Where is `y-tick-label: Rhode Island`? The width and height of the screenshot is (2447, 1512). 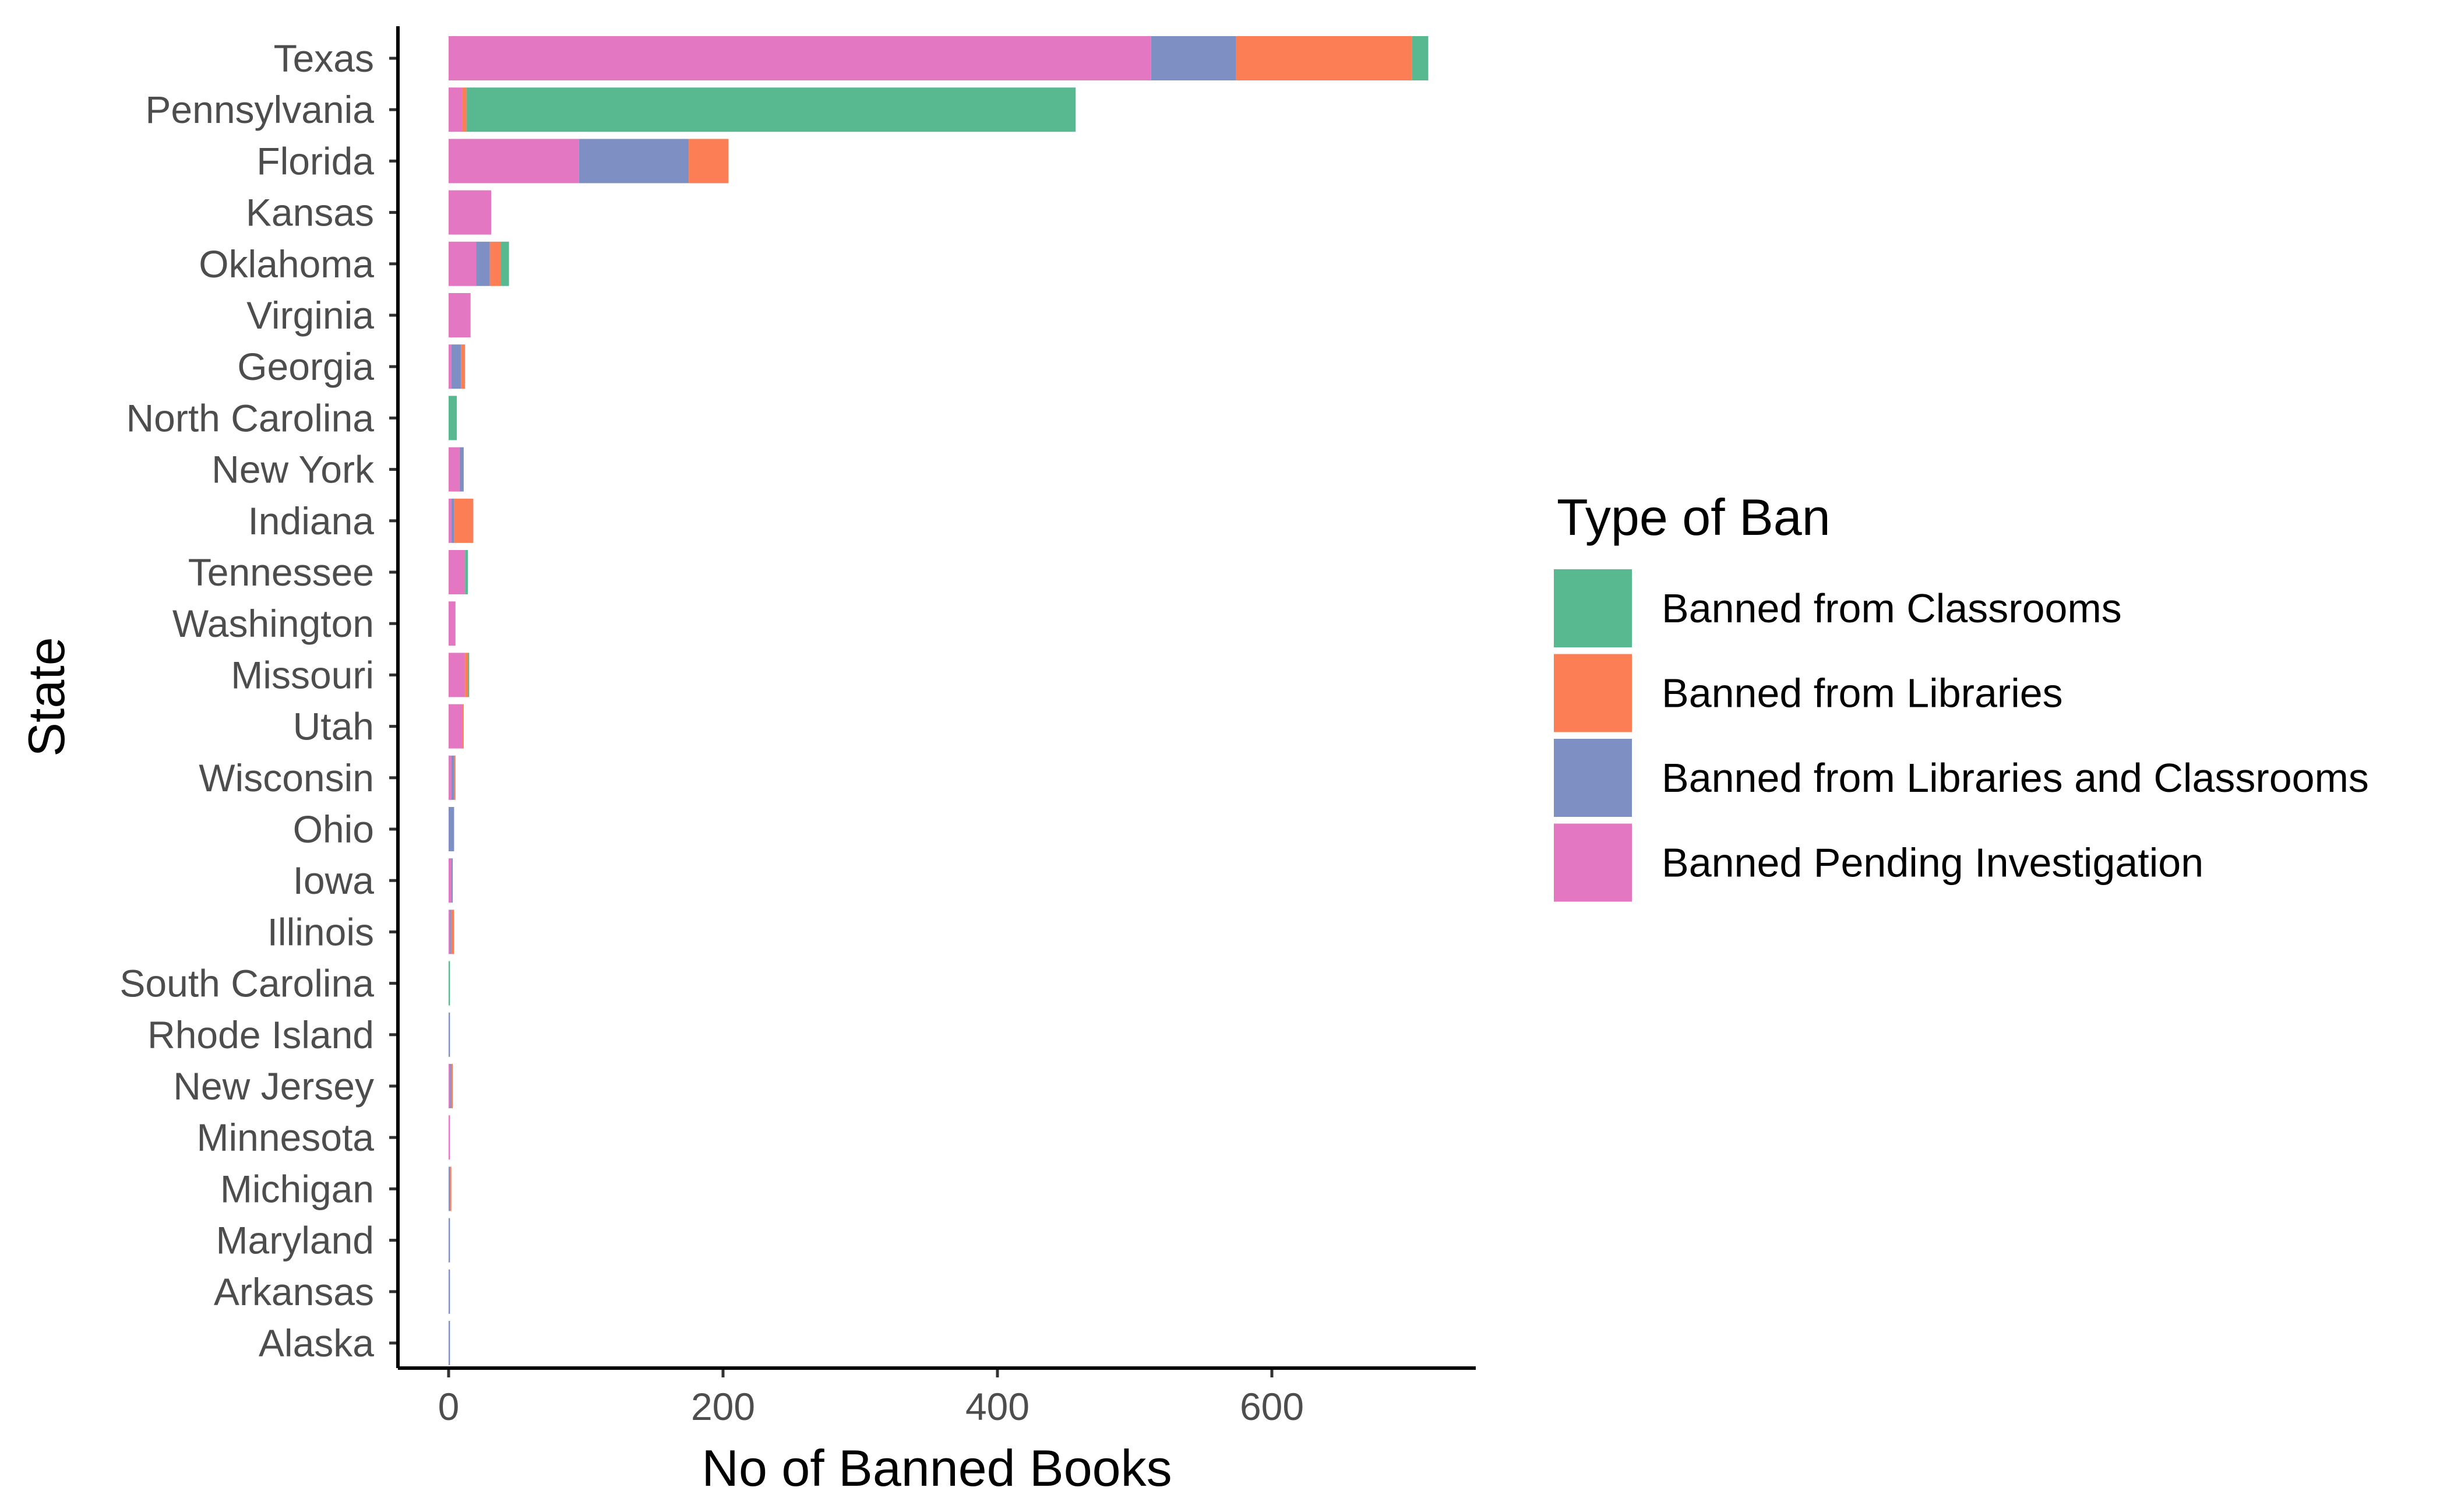
y-tick-label: Rhode Island is located at coordinates (260, 1034).